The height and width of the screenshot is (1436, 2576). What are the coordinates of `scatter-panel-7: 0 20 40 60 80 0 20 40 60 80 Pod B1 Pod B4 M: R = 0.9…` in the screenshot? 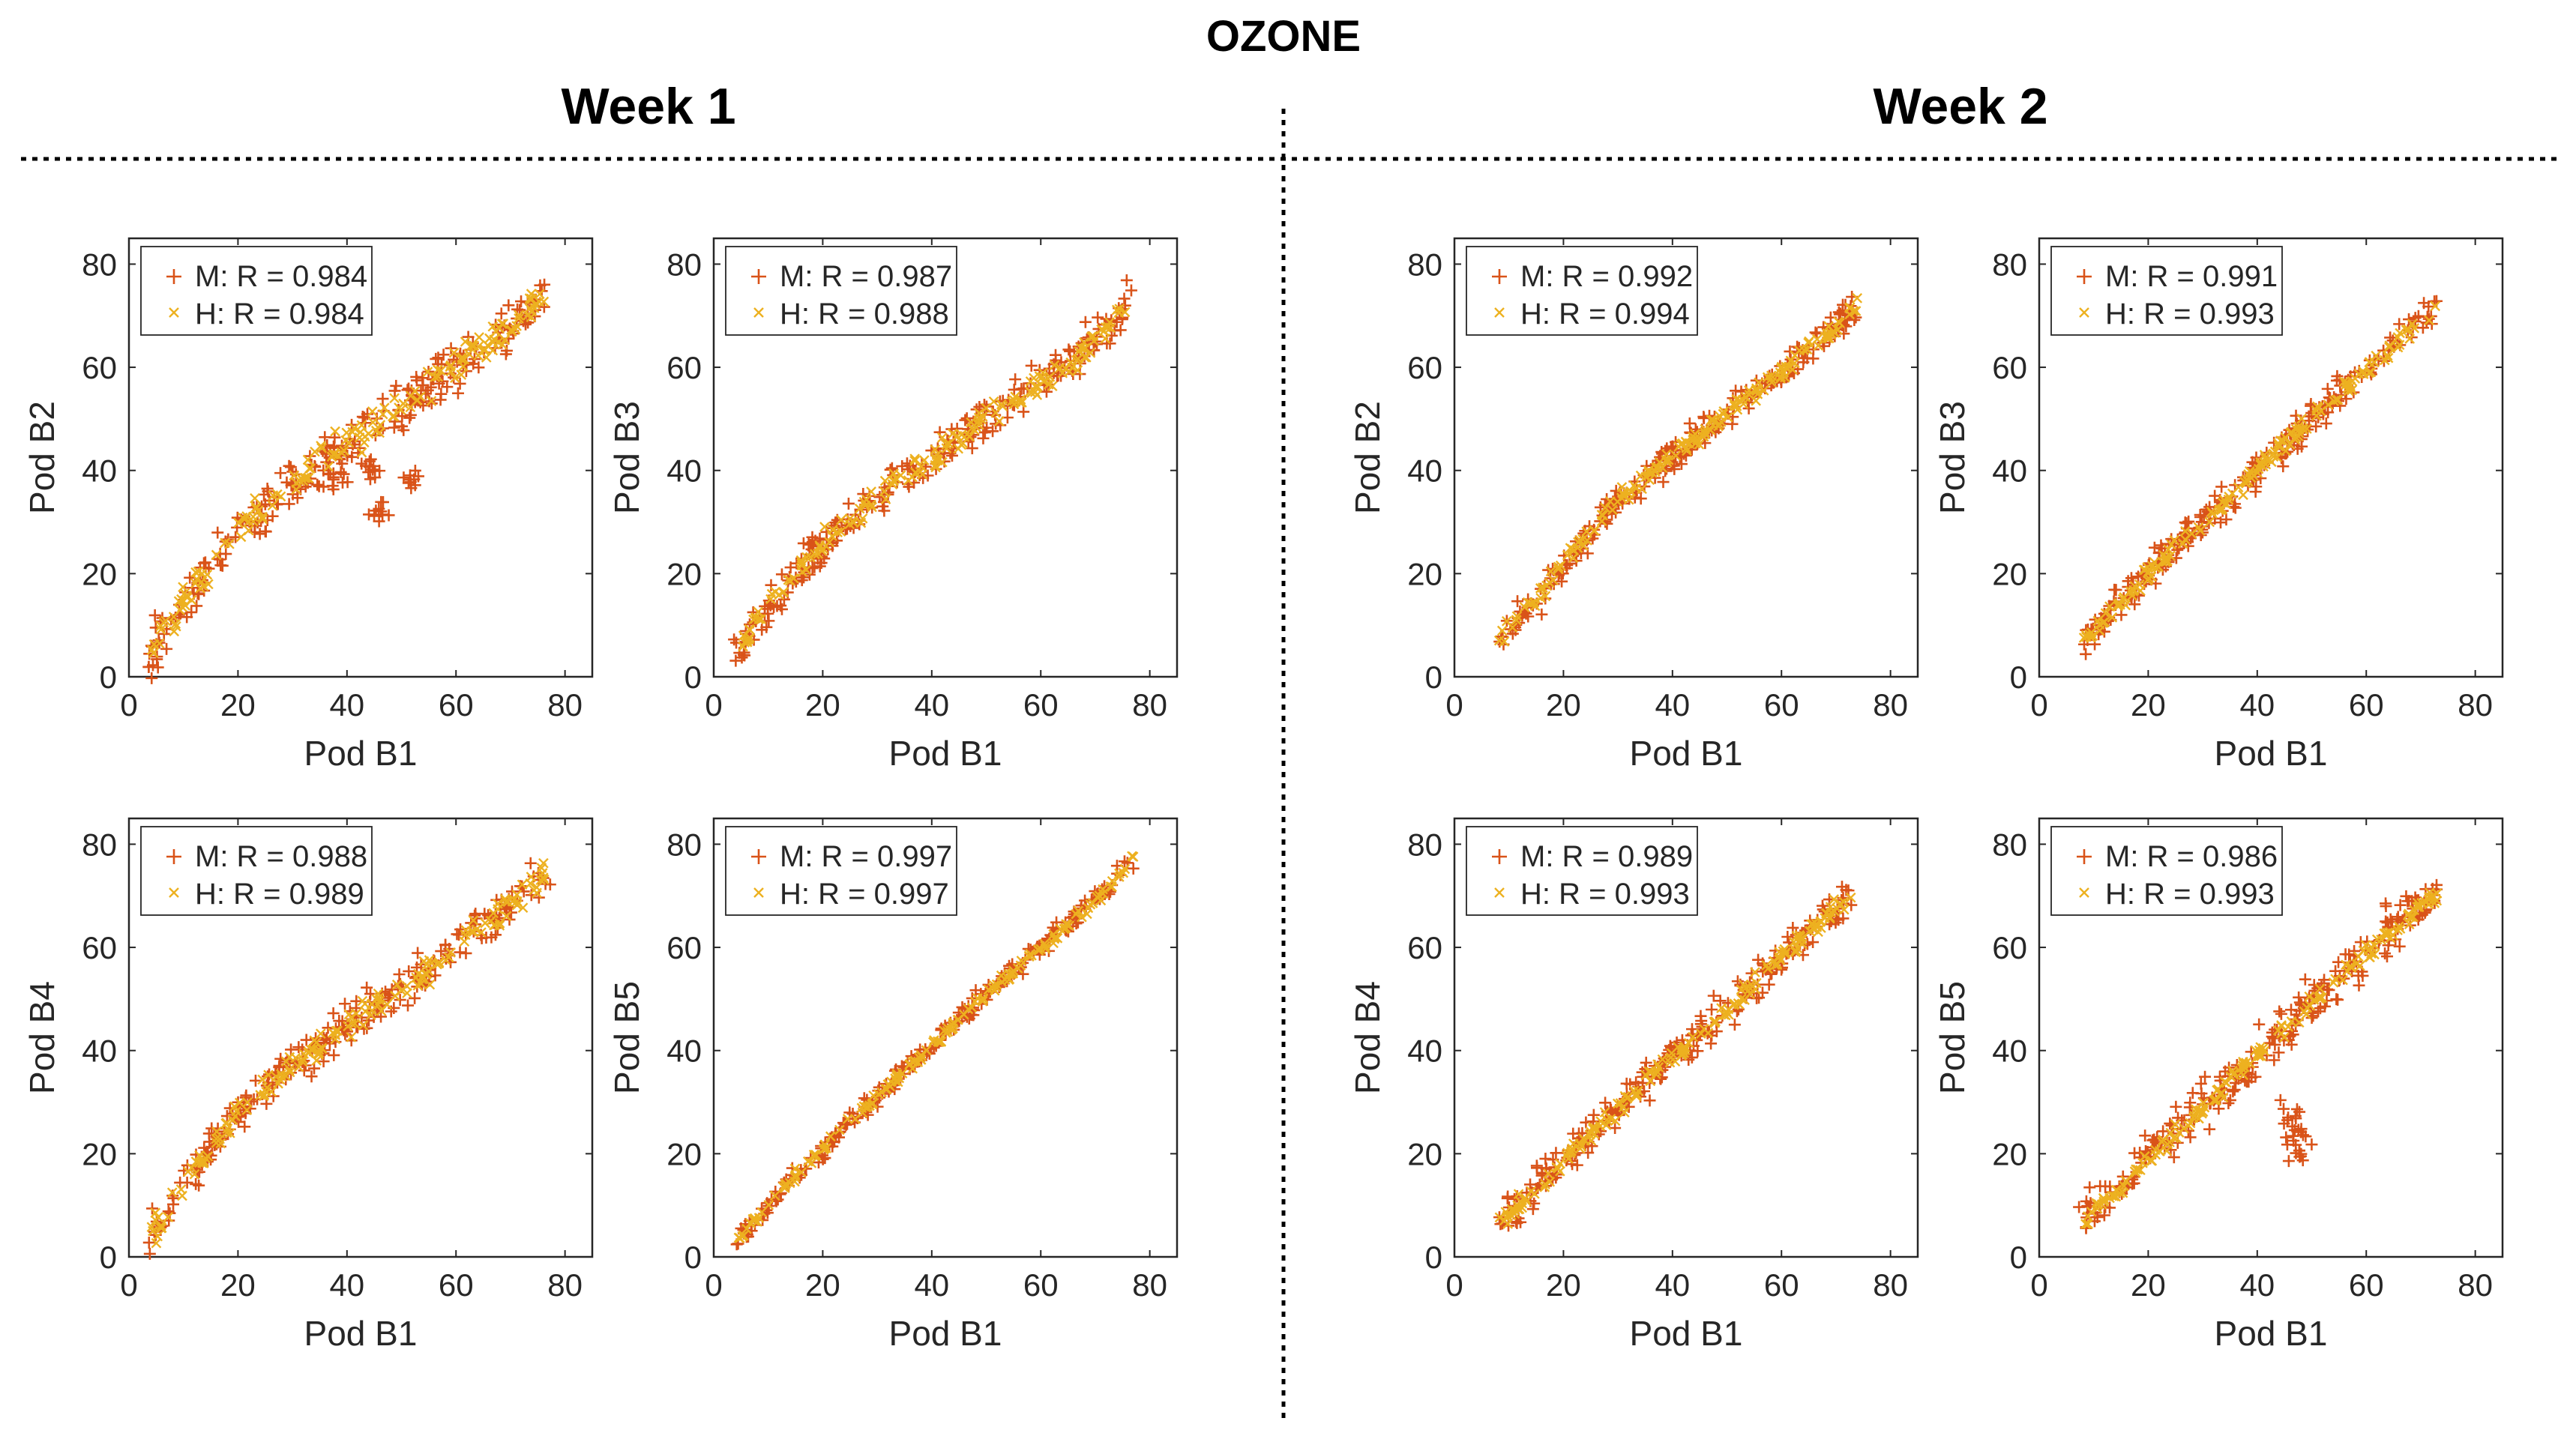 It's located at (1633, 1085).